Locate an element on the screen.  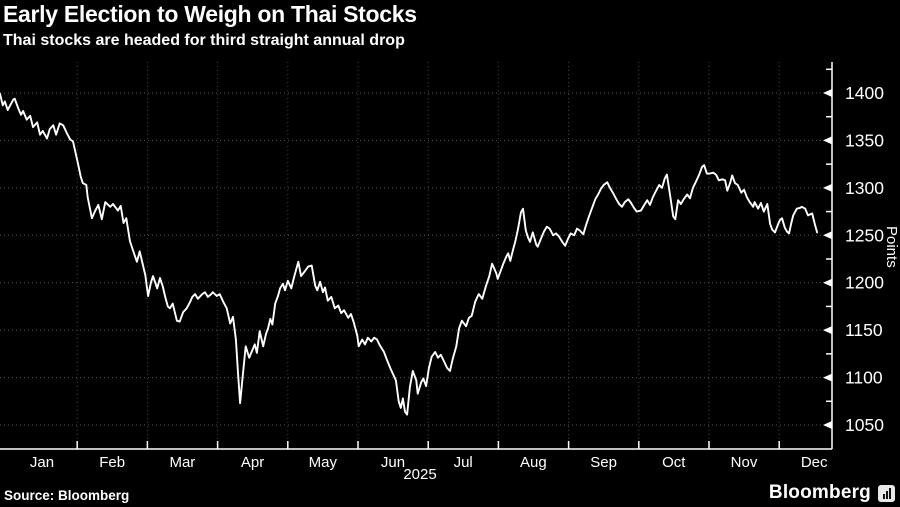
y-tick-label: 1400 is located at coordinates (864, 93).